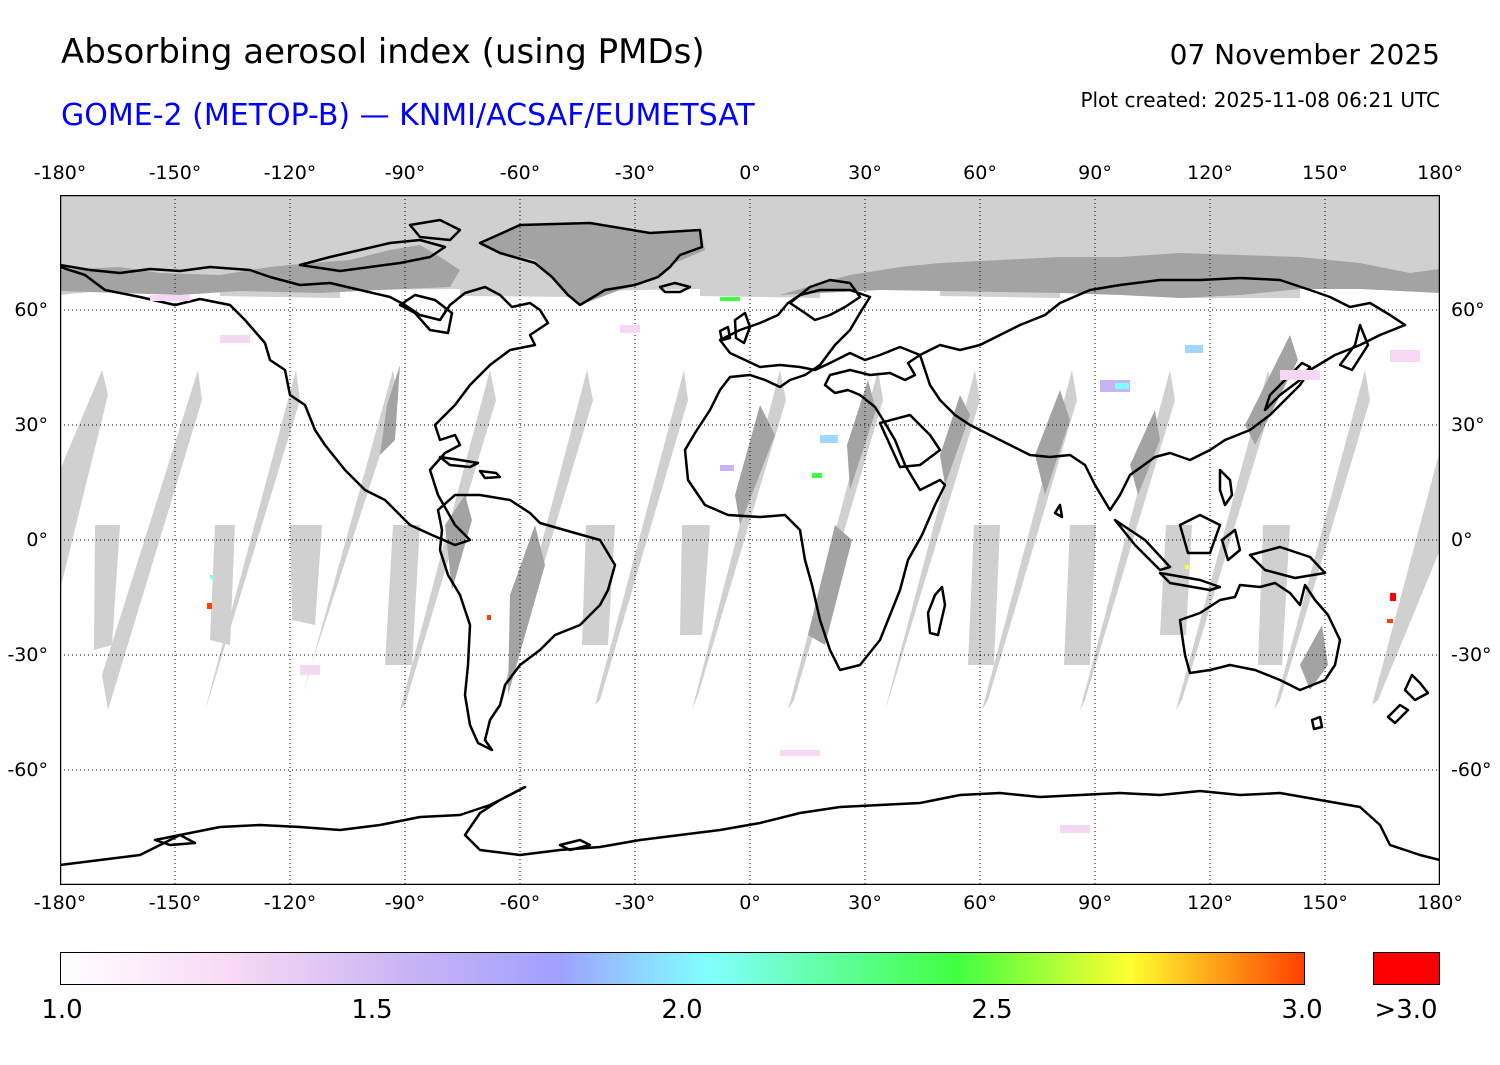 This screenshot has height=1065, width=1500. I want to click on colorbar, so click(750, 968).